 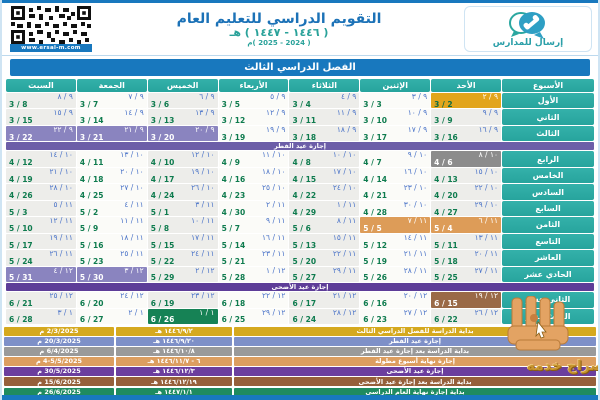 I want to click on calendar-day-cell: ١٠ / ٢٨ 4 / 26, so click(x=41, y=192).